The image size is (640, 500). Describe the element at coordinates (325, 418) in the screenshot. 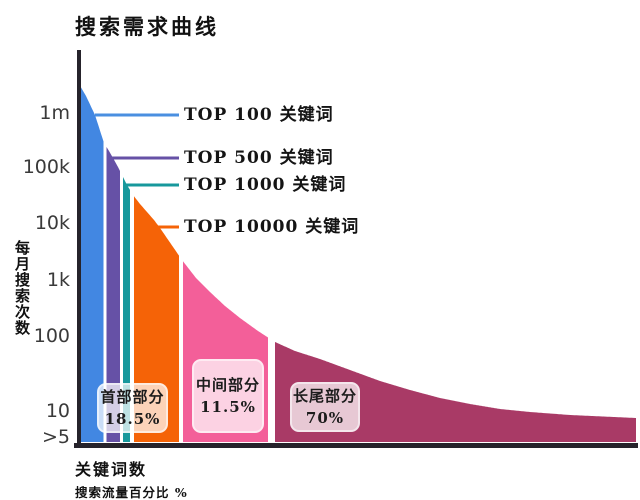

I see `section-percent: 70%` at that location.